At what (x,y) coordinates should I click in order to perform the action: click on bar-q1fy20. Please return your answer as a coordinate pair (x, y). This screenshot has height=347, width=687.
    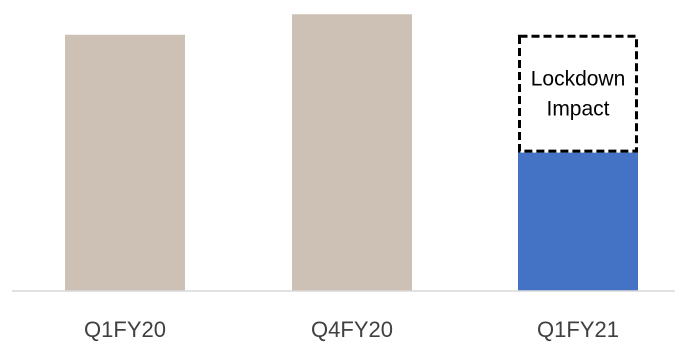
    Looking at the image, I should click on (125, 162).